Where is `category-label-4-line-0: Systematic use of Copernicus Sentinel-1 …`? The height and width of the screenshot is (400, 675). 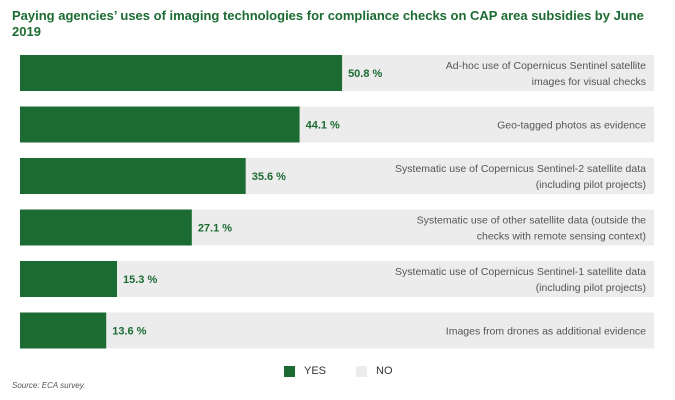 category-label-4-line-0: Systematic use of Copernicus Sentinel-1 … is located at coordinates (520, 272).